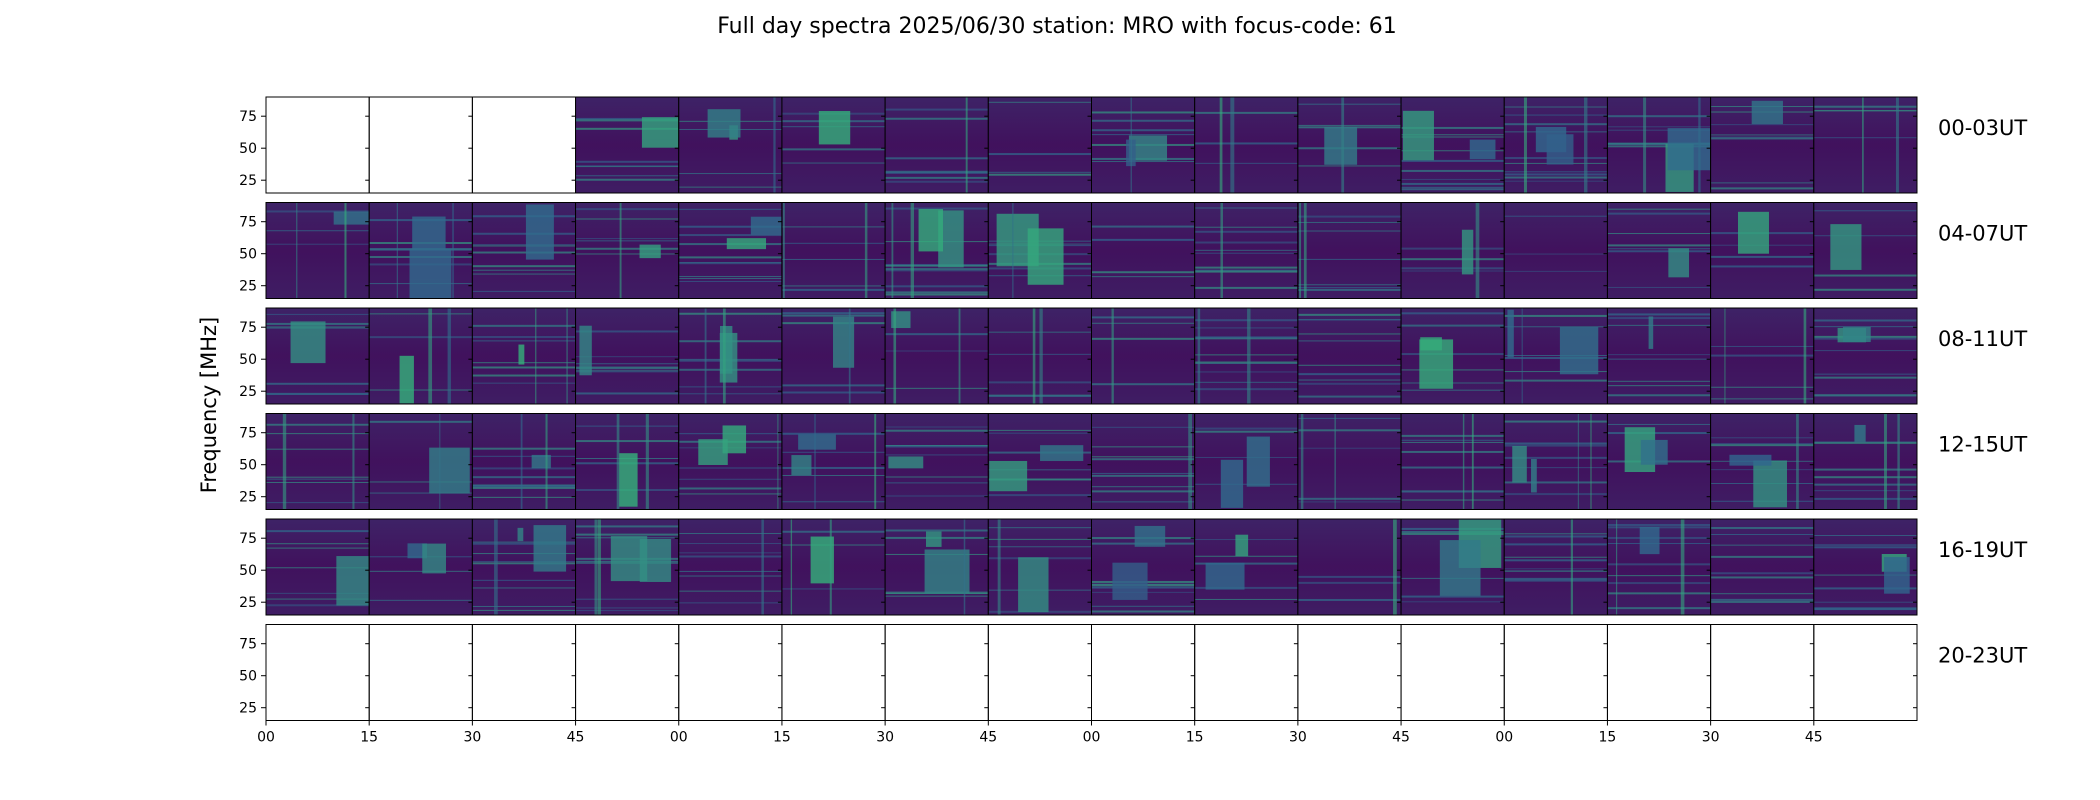 Image resolution: width=2100 pixels, height=800 pixels. What do you see at coordinates (1133, 250) in the screenshot?
I see `spectra-row: 75 50 25 04-07UT` at bounding box center [1133, 250].